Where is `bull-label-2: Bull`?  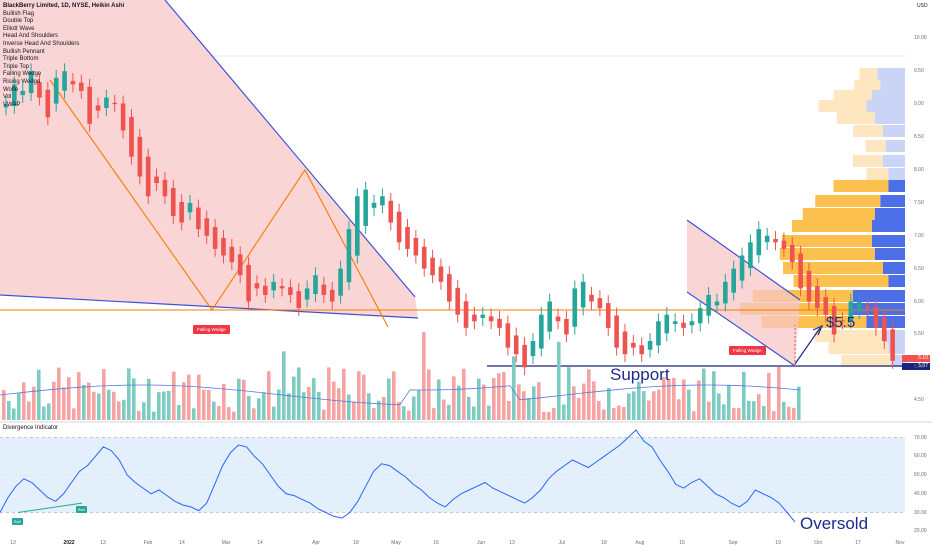
bull-label-2: Bull is located at coordinates (81, 509).